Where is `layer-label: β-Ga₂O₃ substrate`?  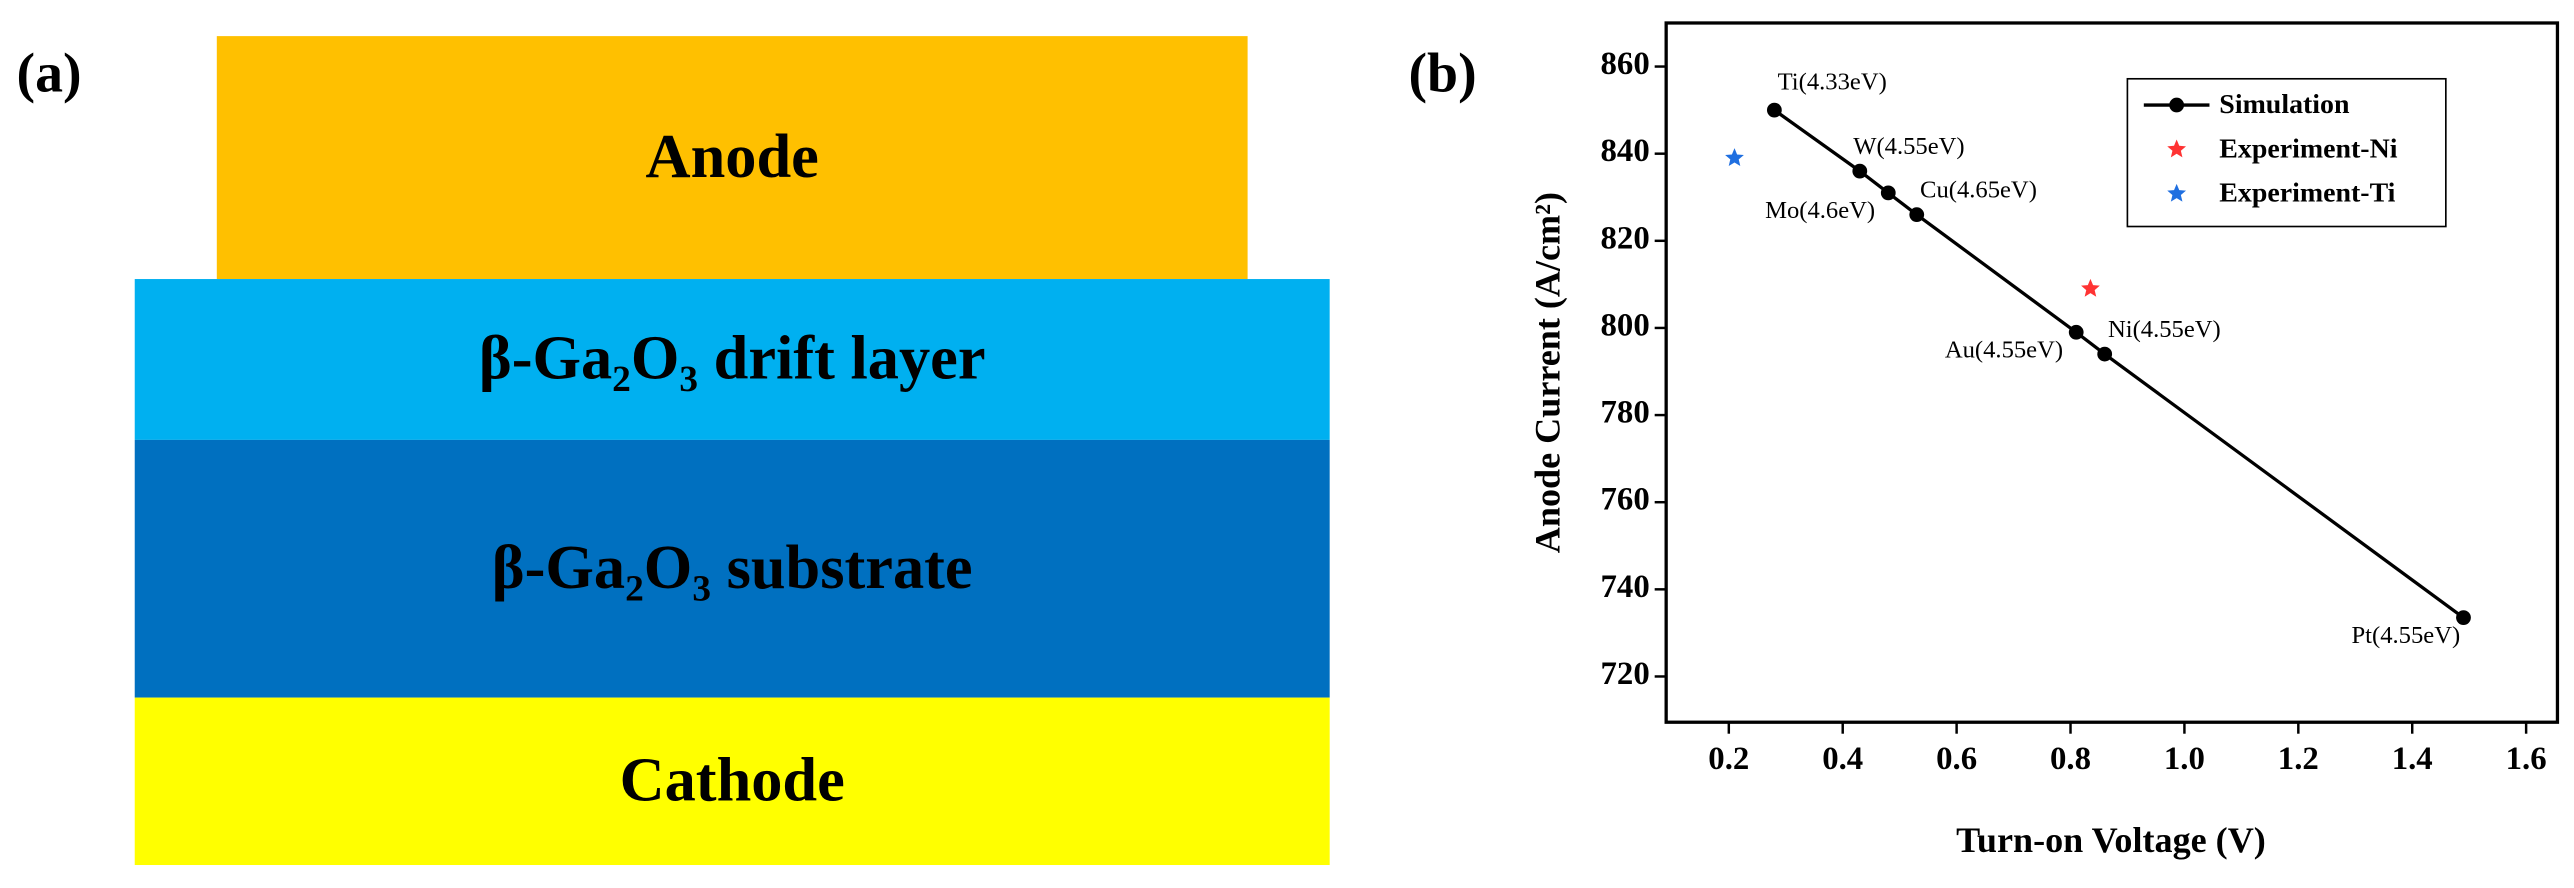
layer-label: β-Ga₂O₃ substrate is located at coordinates (732, 567).